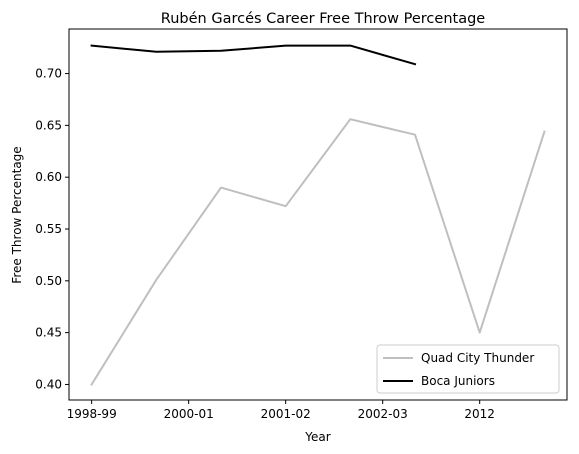  I want to click on y-tick-label: 0.40, so click(48, 384).